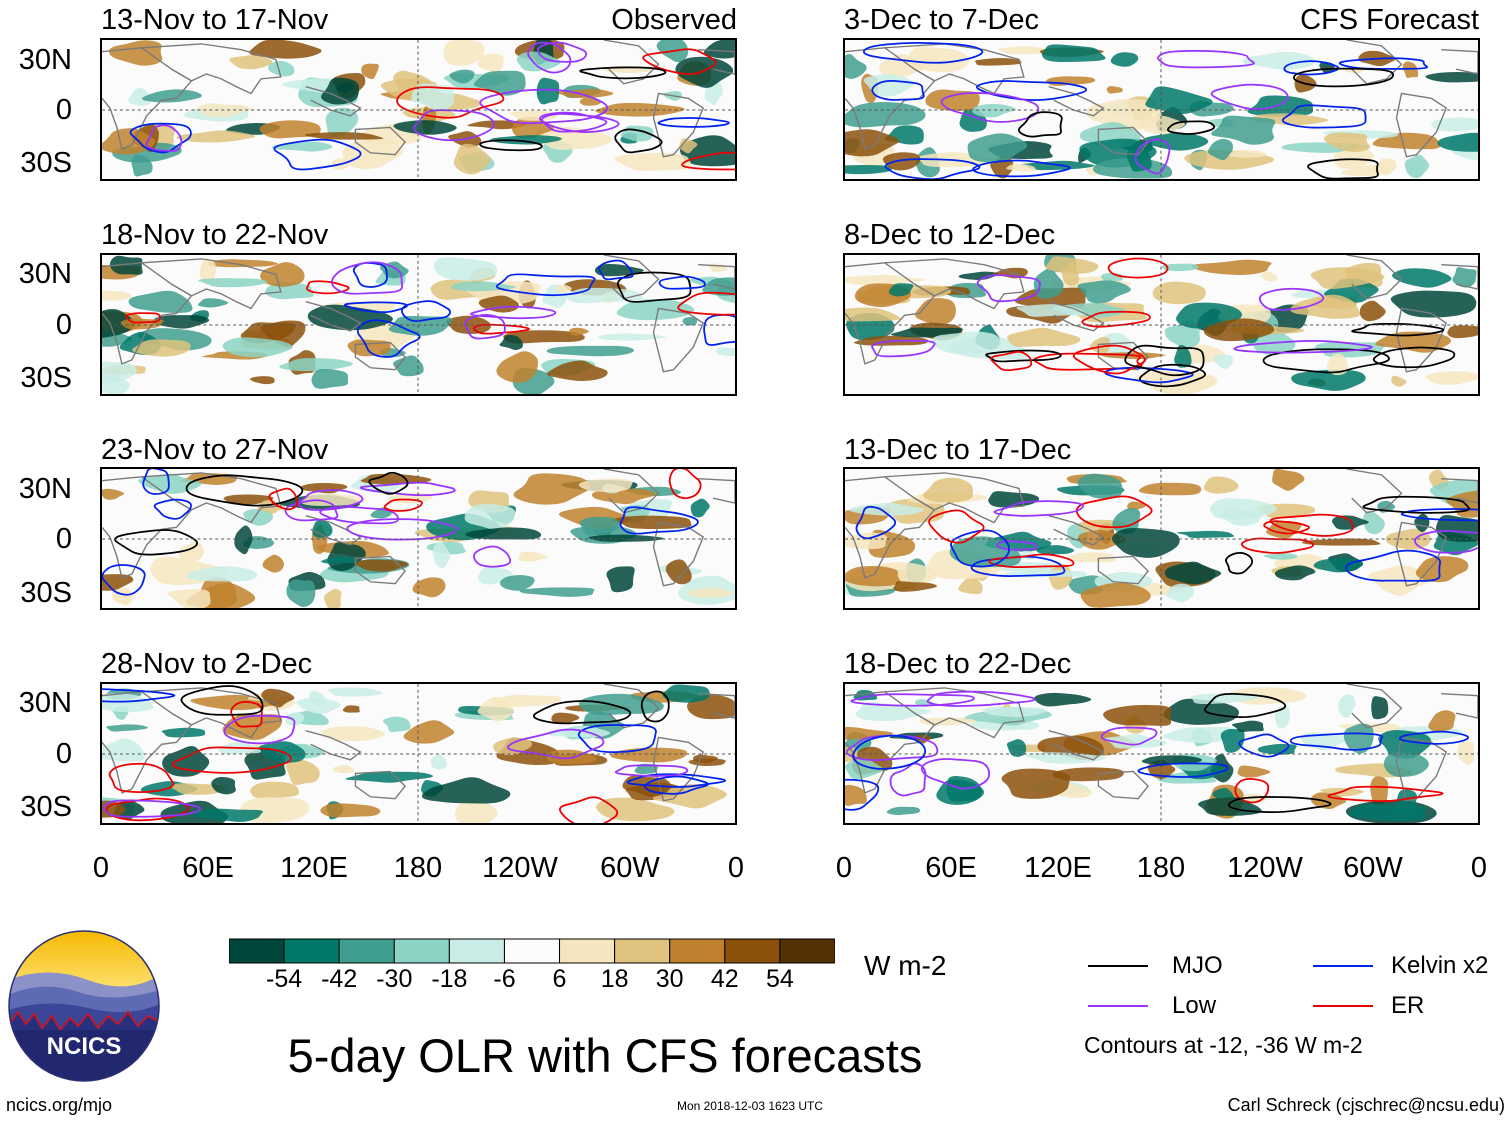 This screenshot has width=1510, height=1121. Describe the element at coordinates (215, 20) in the screenshot. I see `panel-1-title: 13-Nov to 17-Nov` at that location.